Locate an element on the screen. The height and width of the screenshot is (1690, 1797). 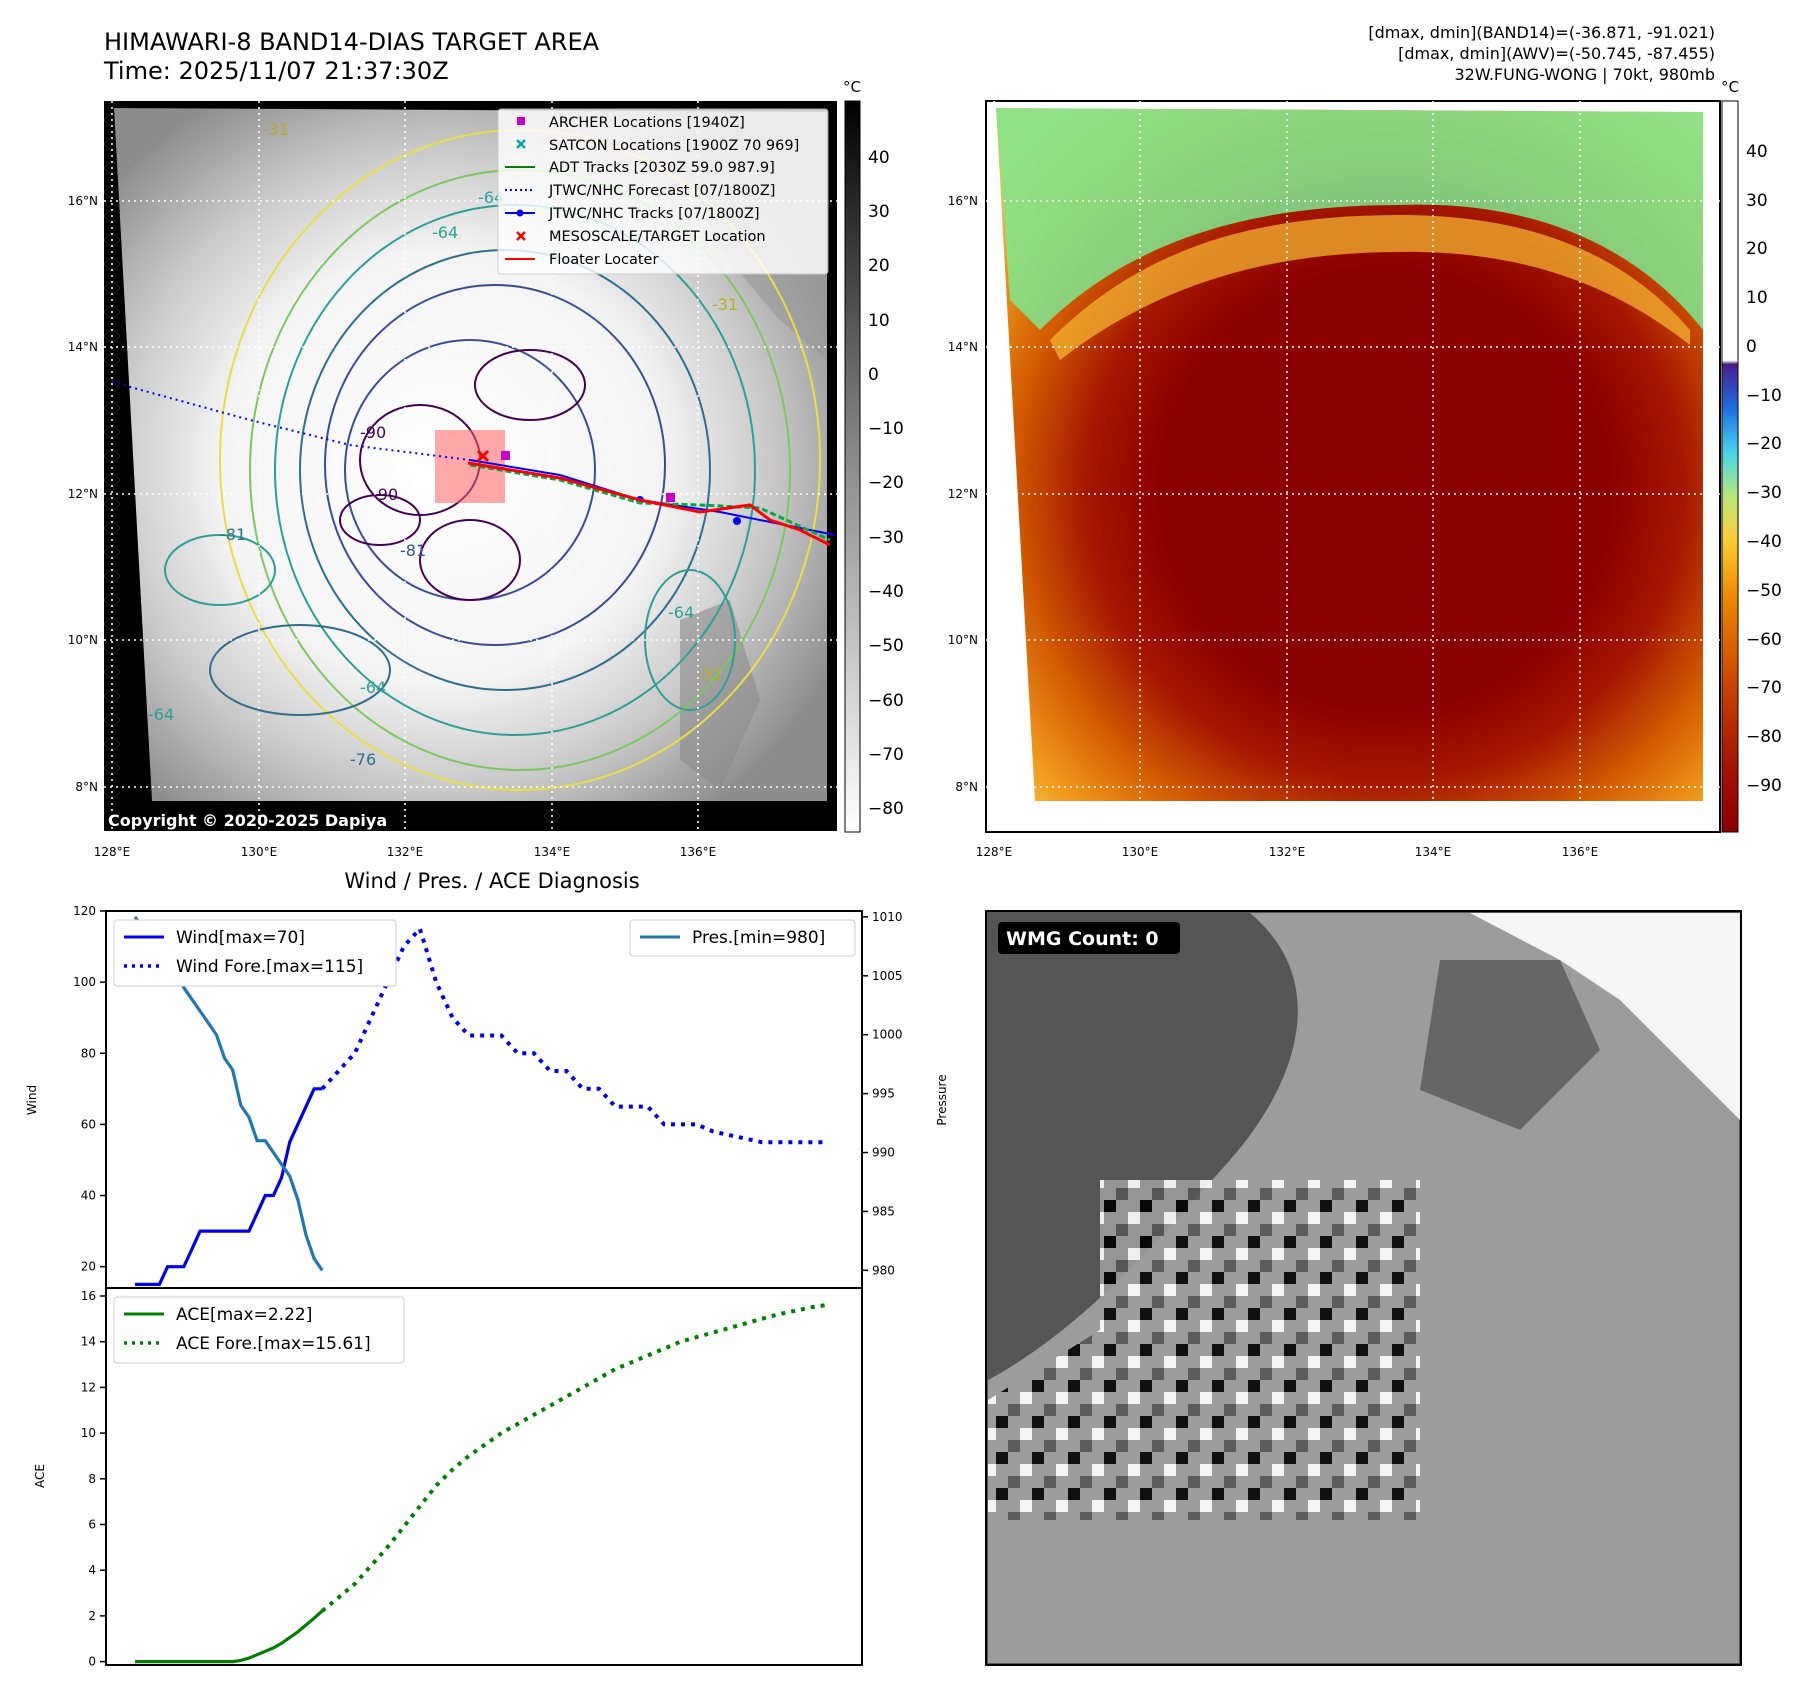
right-lon-label: 130°E is located at coordinates (1140, 852).